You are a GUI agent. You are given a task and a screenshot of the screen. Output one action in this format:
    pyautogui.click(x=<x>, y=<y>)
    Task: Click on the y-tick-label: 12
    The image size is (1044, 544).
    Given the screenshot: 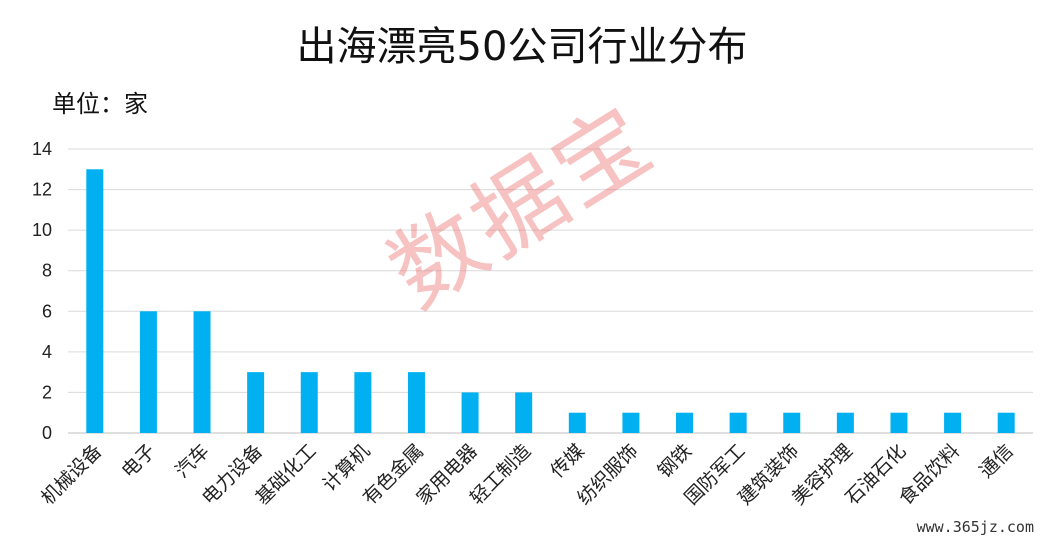 What is the action you would take?
    pyautogui.click(x=42, y=190)
    